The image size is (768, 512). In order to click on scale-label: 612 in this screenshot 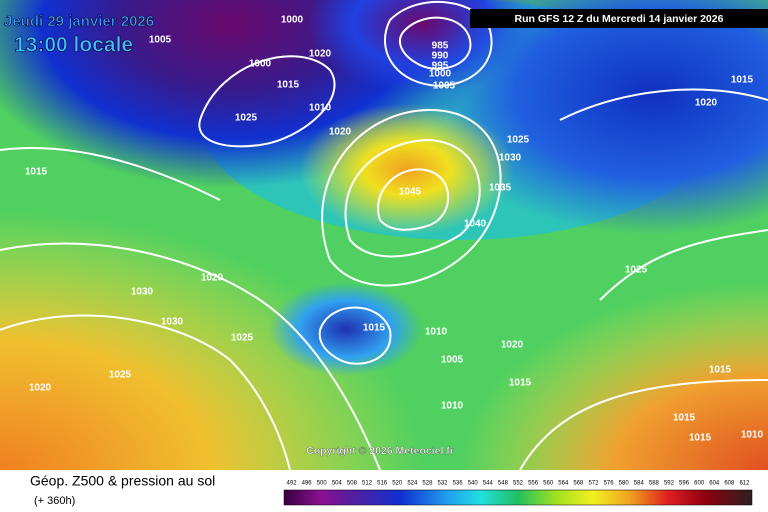, I will do `click(744, 484)`.